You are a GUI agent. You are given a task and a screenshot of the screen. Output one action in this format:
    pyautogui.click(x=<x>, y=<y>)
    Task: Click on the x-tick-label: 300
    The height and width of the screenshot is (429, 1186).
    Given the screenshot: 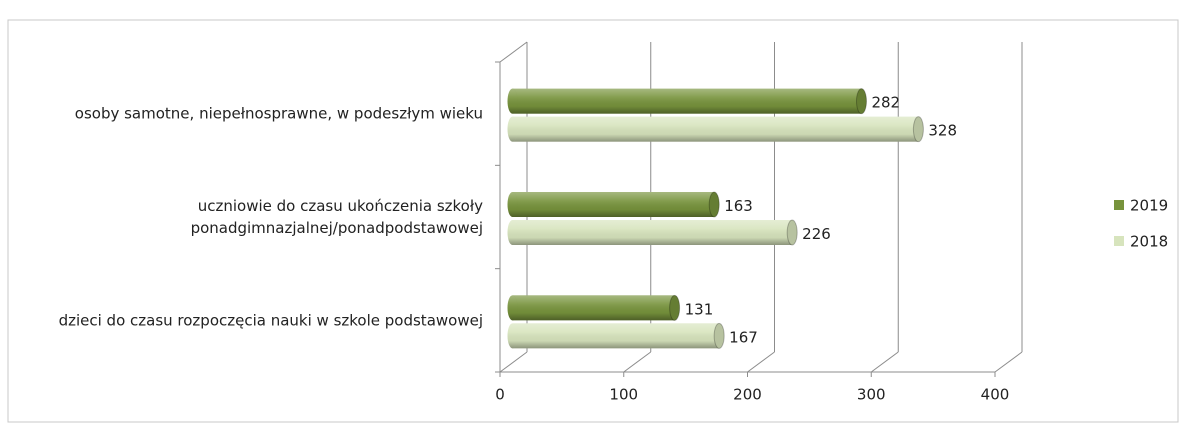 What is the action you would take?
    pyautogui.click(x=871, y=395)
    